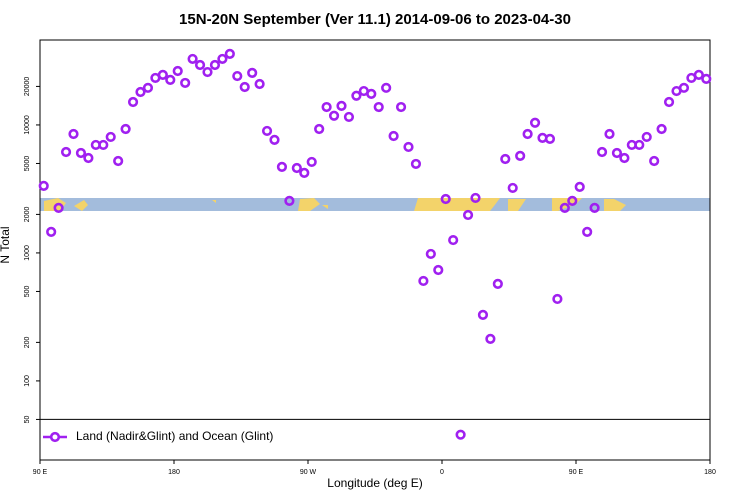 The width and height of the screenshot is (750, 500). What do you see at coordinates (27, 419) in the screenshot?
I see `y-tick-label: 50` at bounding box center [27, 419].